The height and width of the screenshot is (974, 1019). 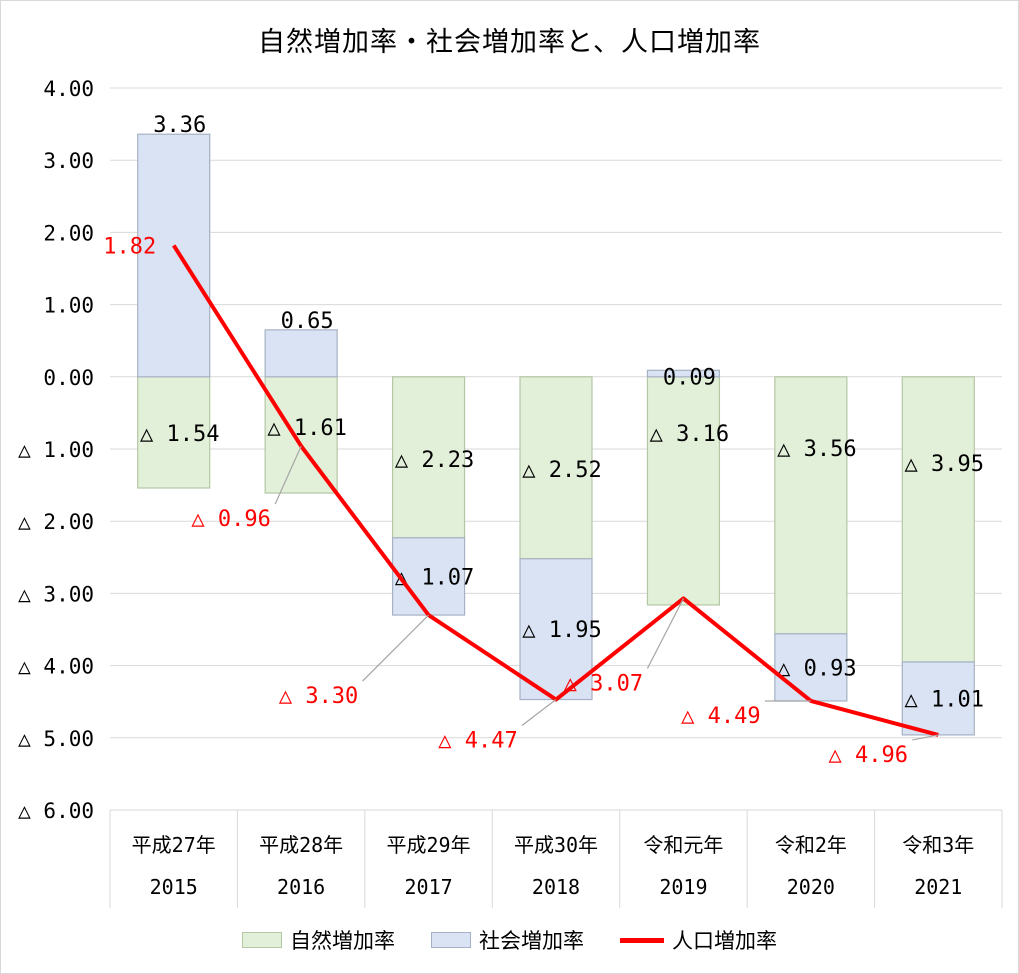 What do you see at coordinates (179, 434) in the screenshot?
I see `data-label-natural: △ 1.54` at bounding box center [179, 434].